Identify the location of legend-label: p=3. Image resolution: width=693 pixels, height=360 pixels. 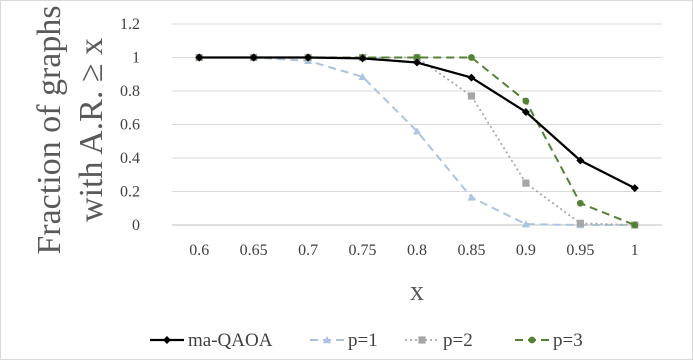
(568, 340).